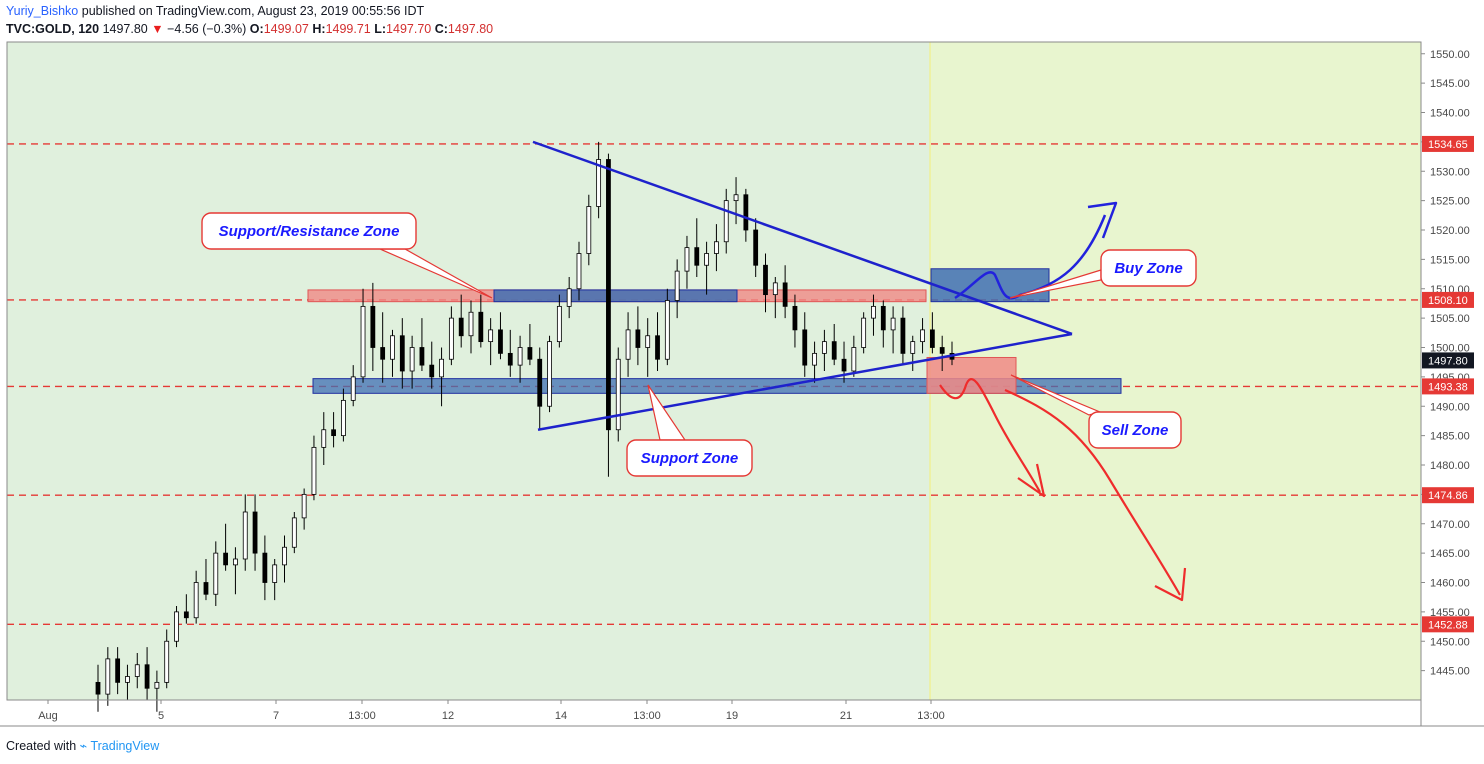 The width and height of the screenshot is (1484, 764). Describe the element at coordinates (1170, 584) in the screenshot. I see `red-arrowhead-icon` at that location.